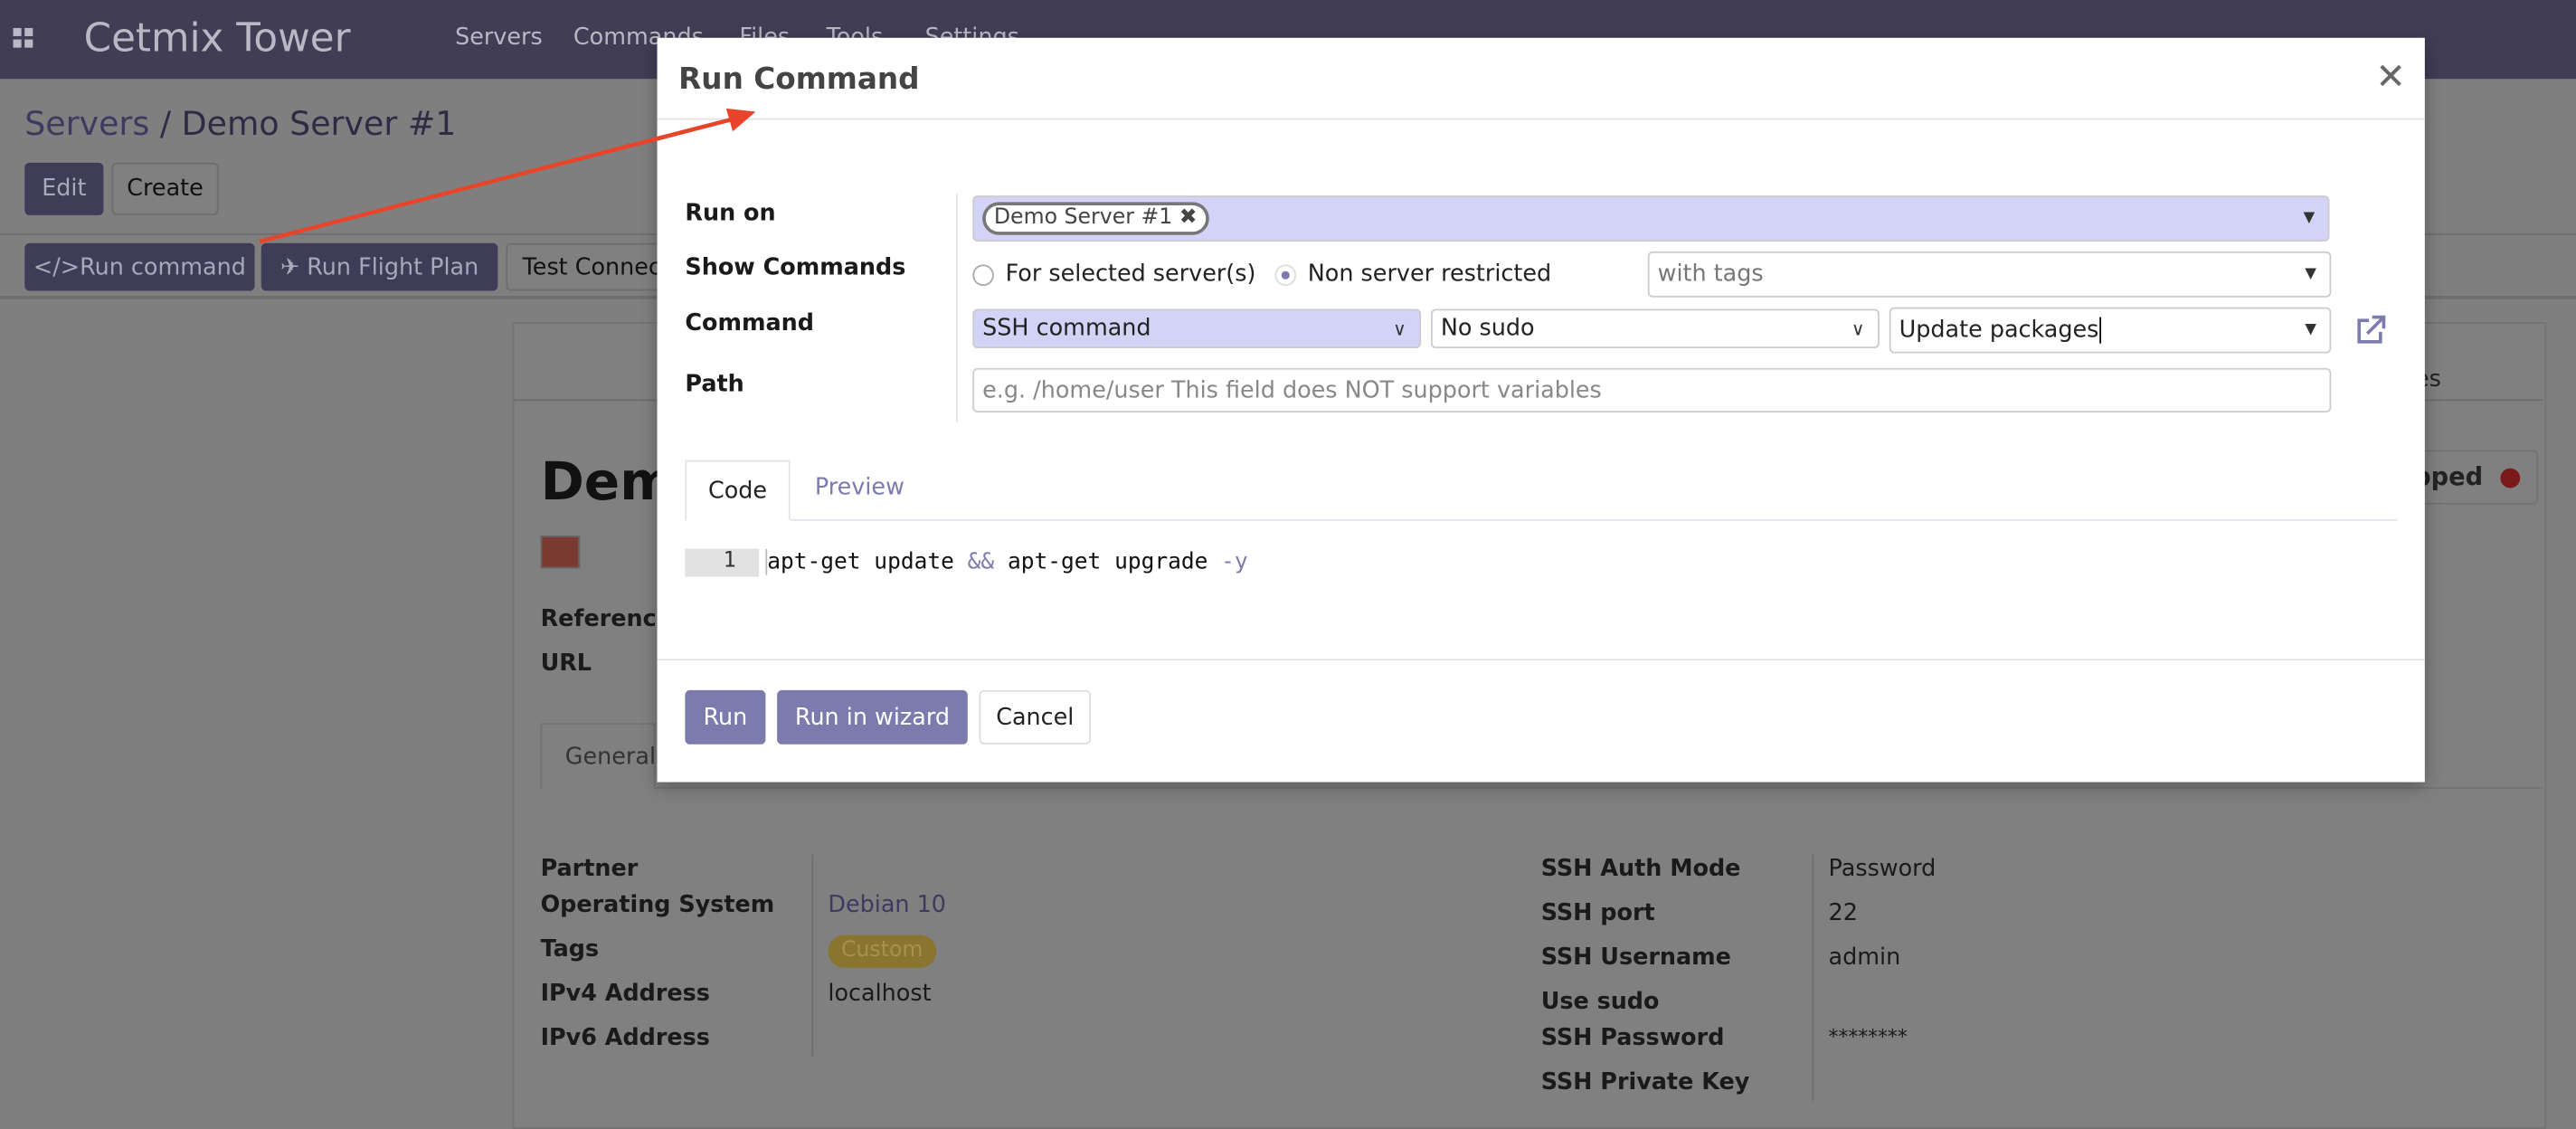 Image resolution: width=2576 pixels, height=1129 pixels. What do you see at coordinates (597, 266) in the screenshot?
I see `test-connection-button: Test Connec` at bounding box center [597, 266].